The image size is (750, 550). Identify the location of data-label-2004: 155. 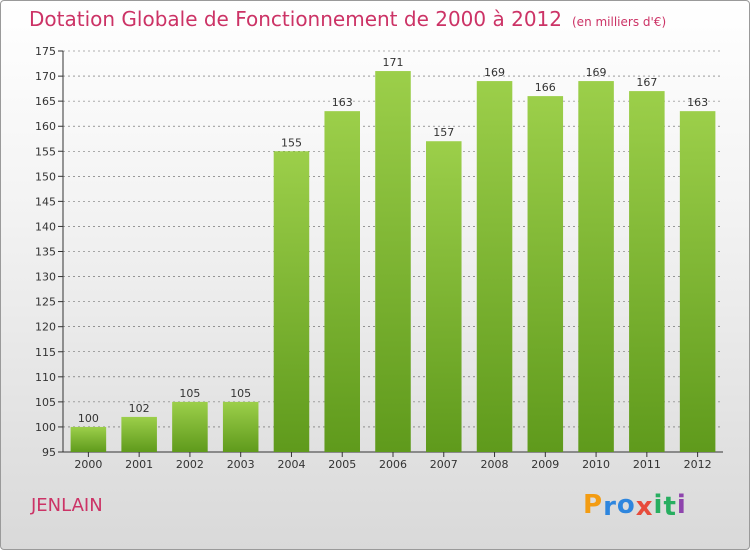
(291, 142).